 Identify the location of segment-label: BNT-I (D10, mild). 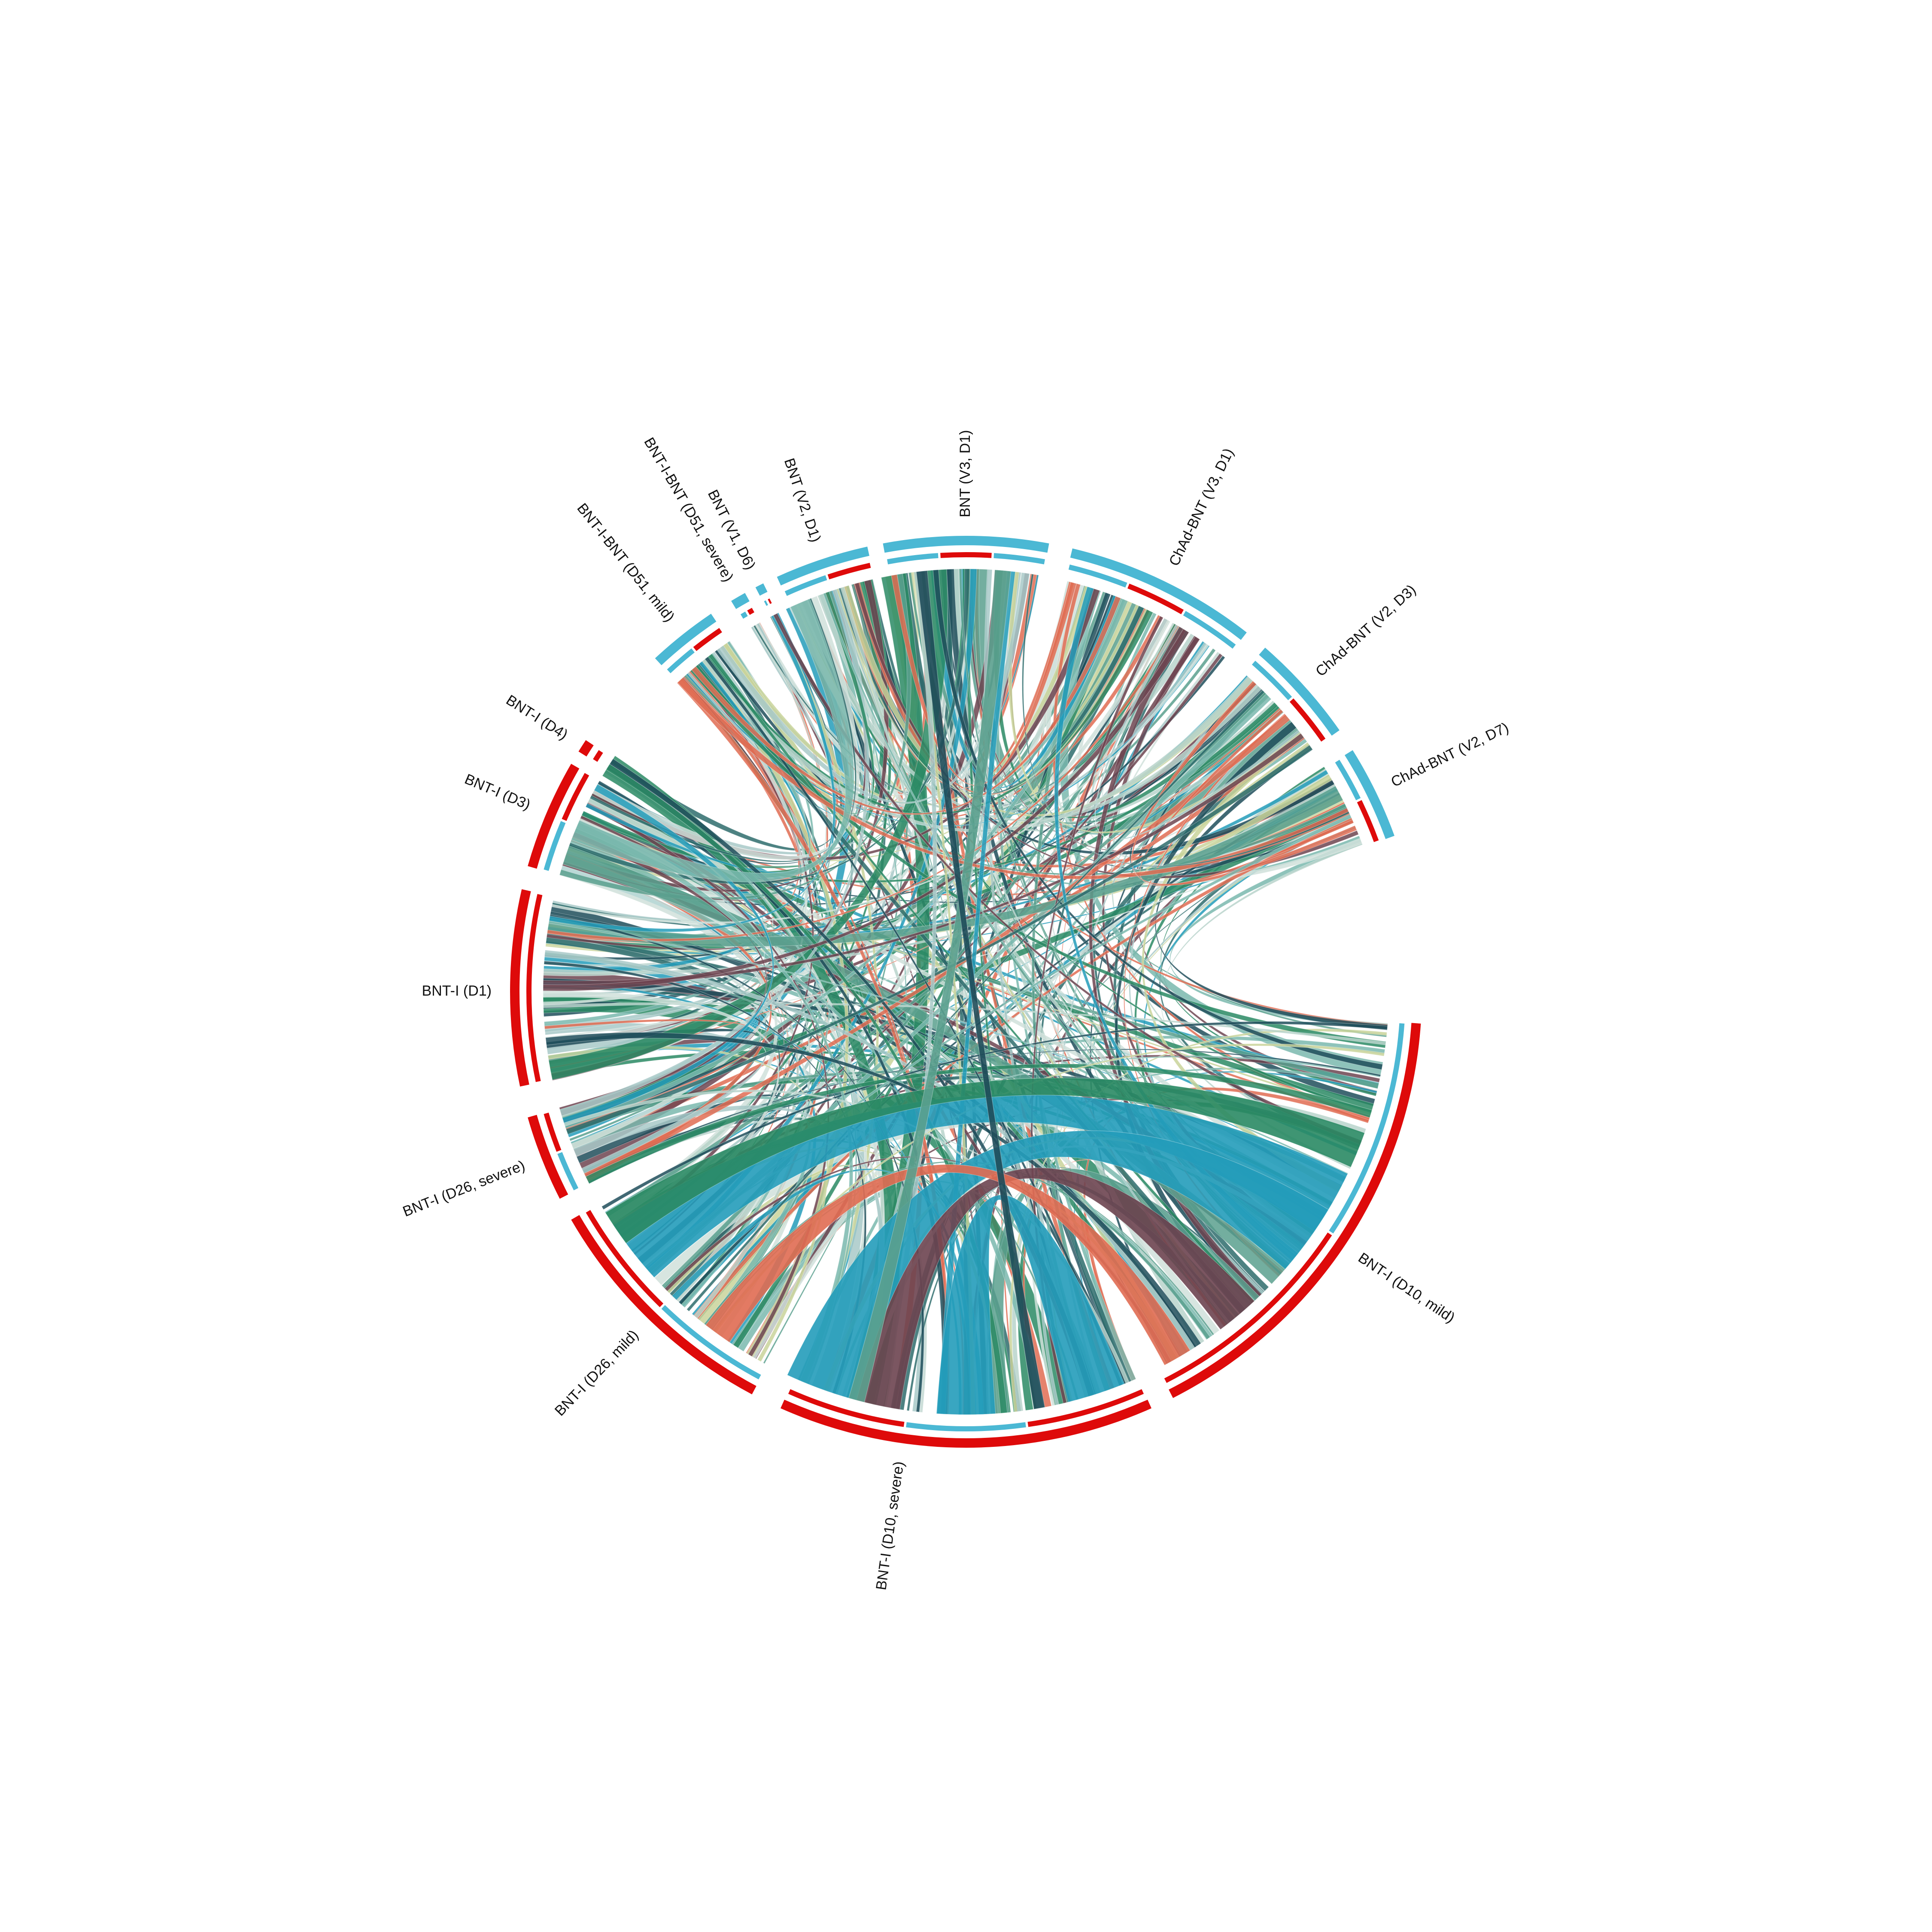
(1407, 1287).